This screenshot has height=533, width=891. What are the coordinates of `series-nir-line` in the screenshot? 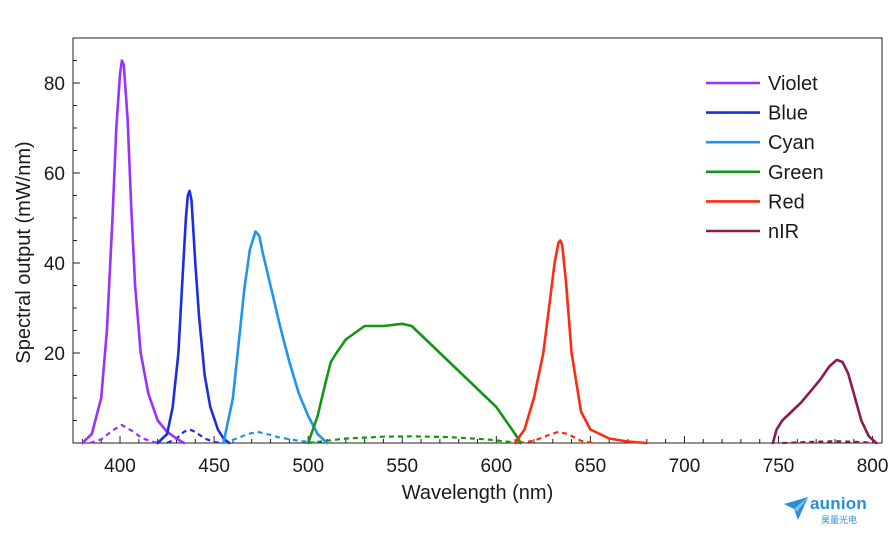 It's located at (824, 401).